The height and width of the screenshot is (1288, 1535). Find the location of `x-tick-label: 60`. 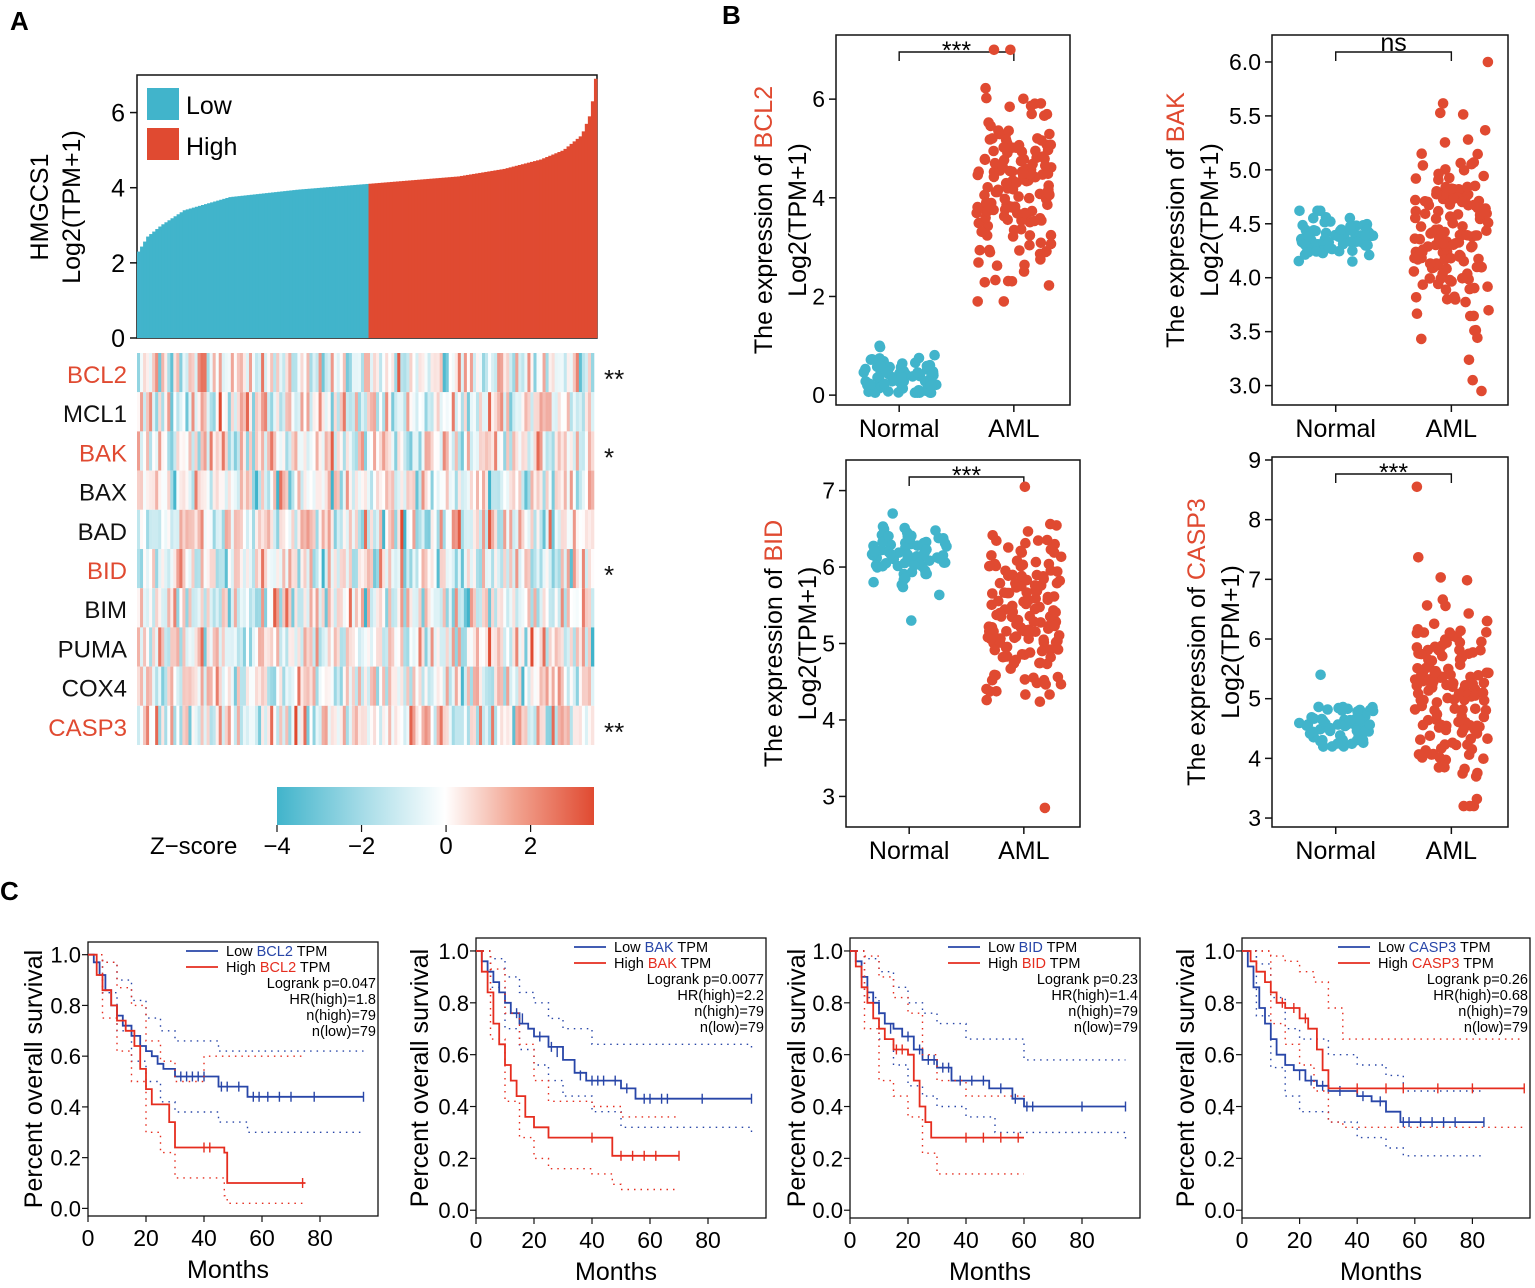

x-tick-label: 60 is located at coordinates (1415, 1240).